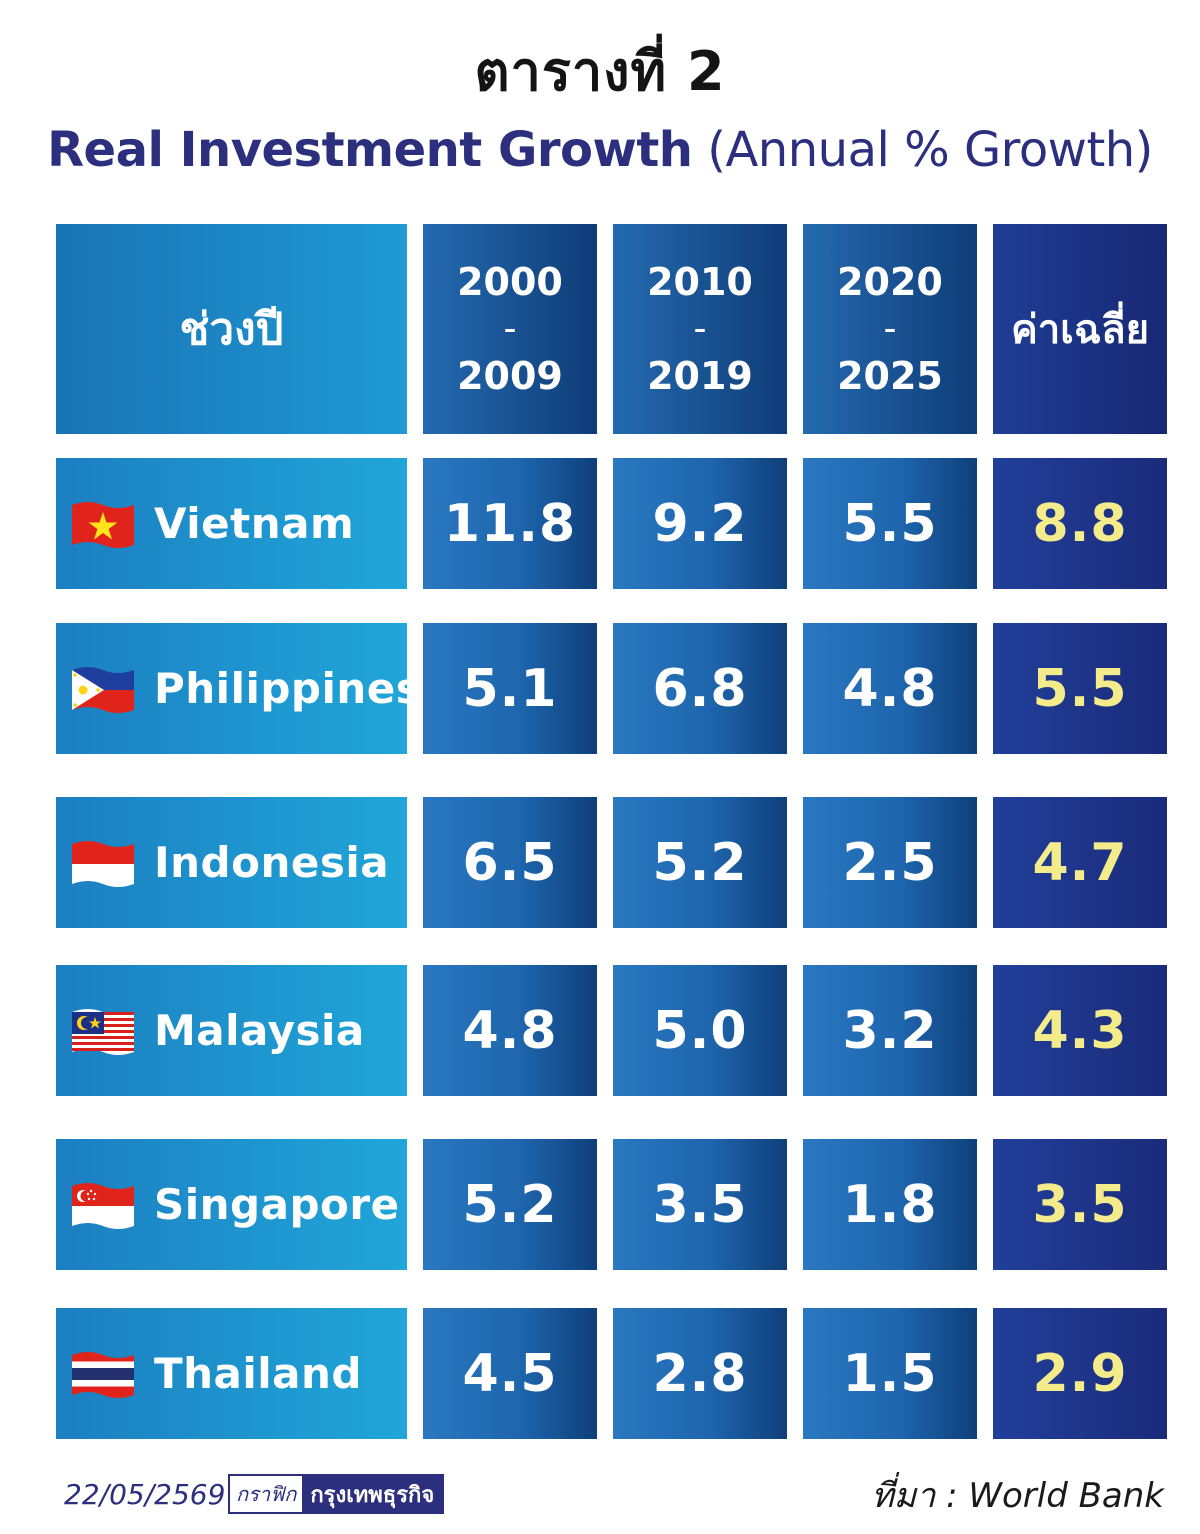 This screenshot has width=1200, height=1534. I want to click on value-text: 3.2, so click(890, 1030).